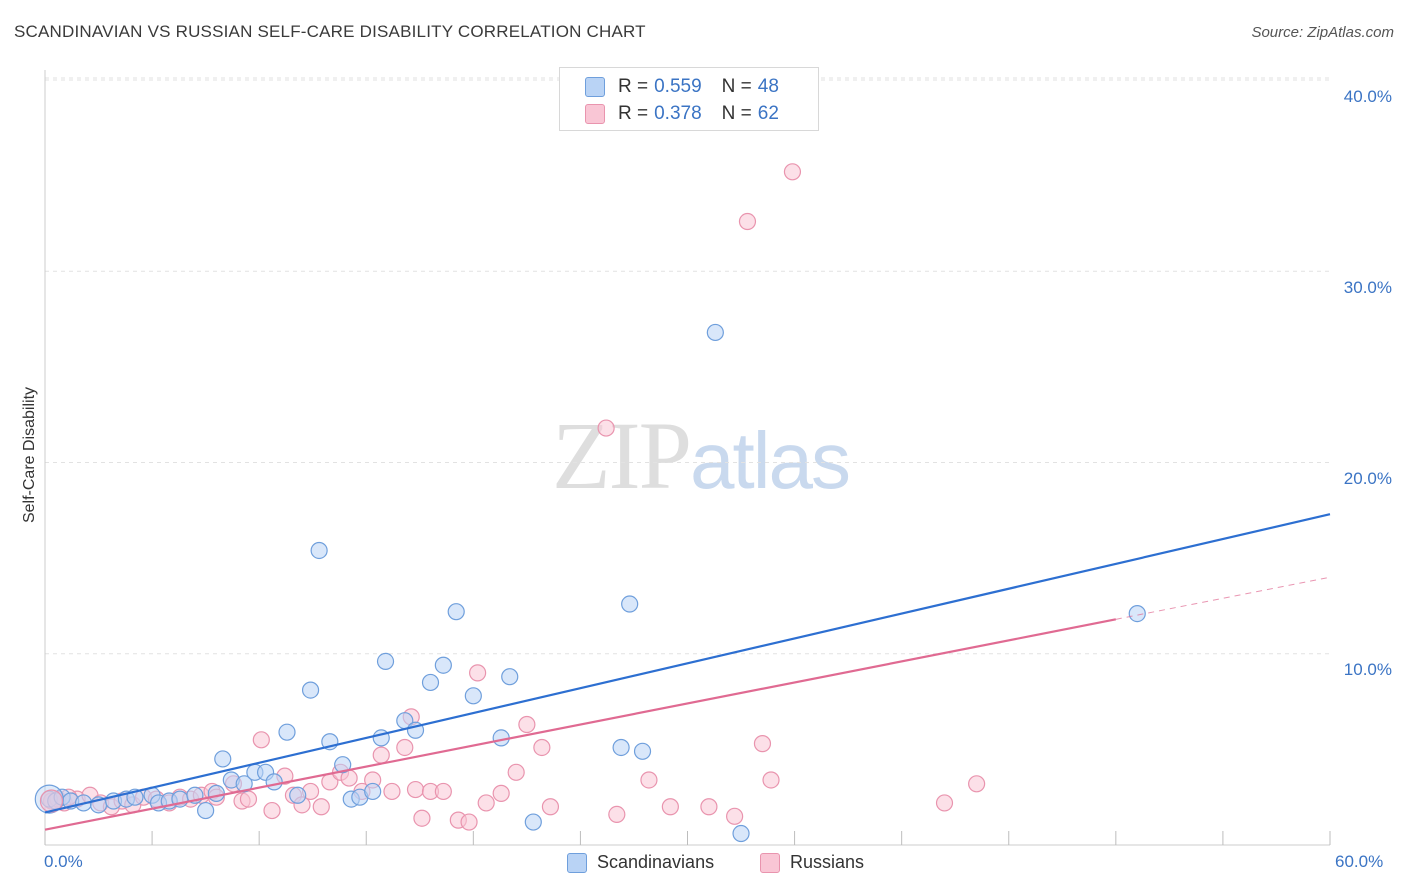 The width and height of the screenshot is (1406, 892). Describe the element at coordinates (827, 862) in the screenshot. I see `bottom-legend-label-russians: Russians` at that location.